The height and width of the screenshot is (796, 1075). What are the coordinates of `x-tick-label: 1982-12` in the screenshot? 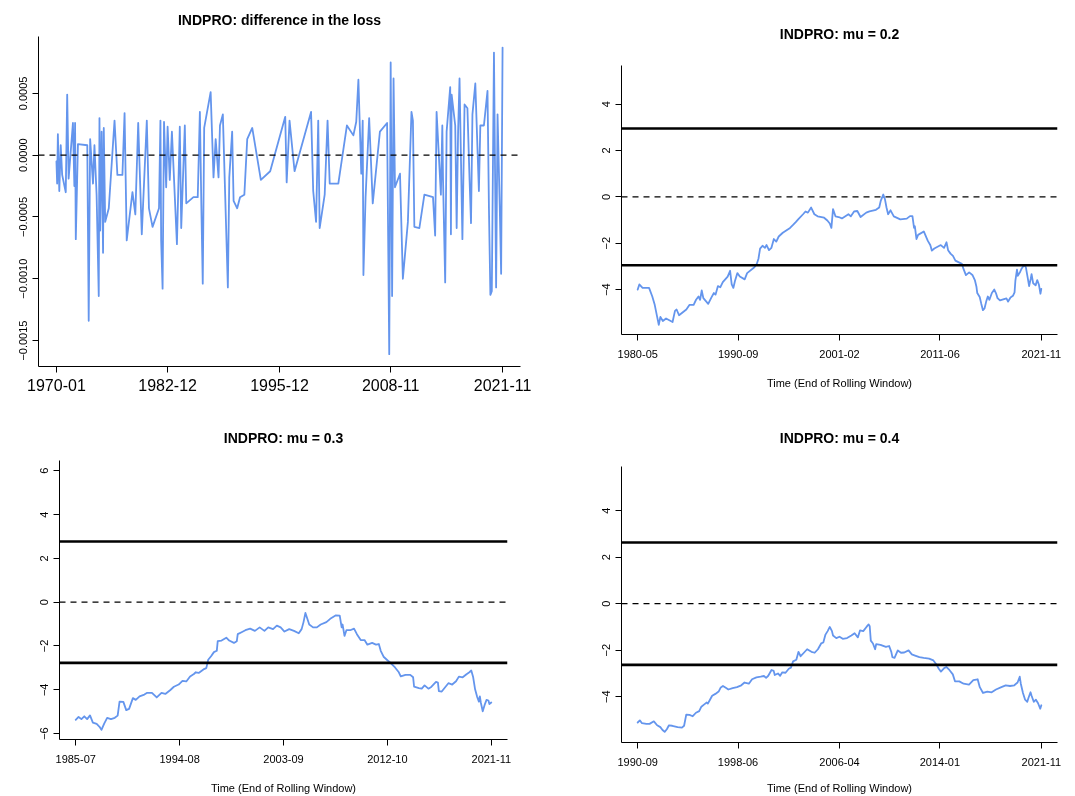 It's located at (168, 385).